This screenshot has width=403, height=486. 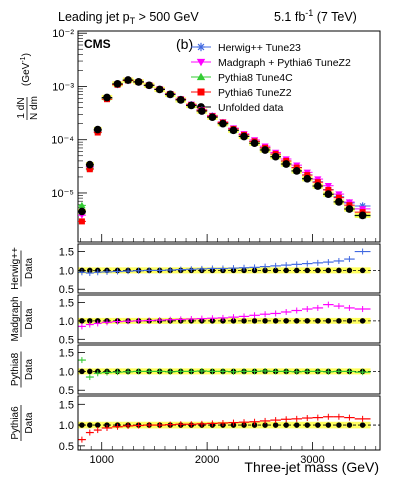 I want to click on ratio-label-top: Pythia6, so click(x=15, y=423).